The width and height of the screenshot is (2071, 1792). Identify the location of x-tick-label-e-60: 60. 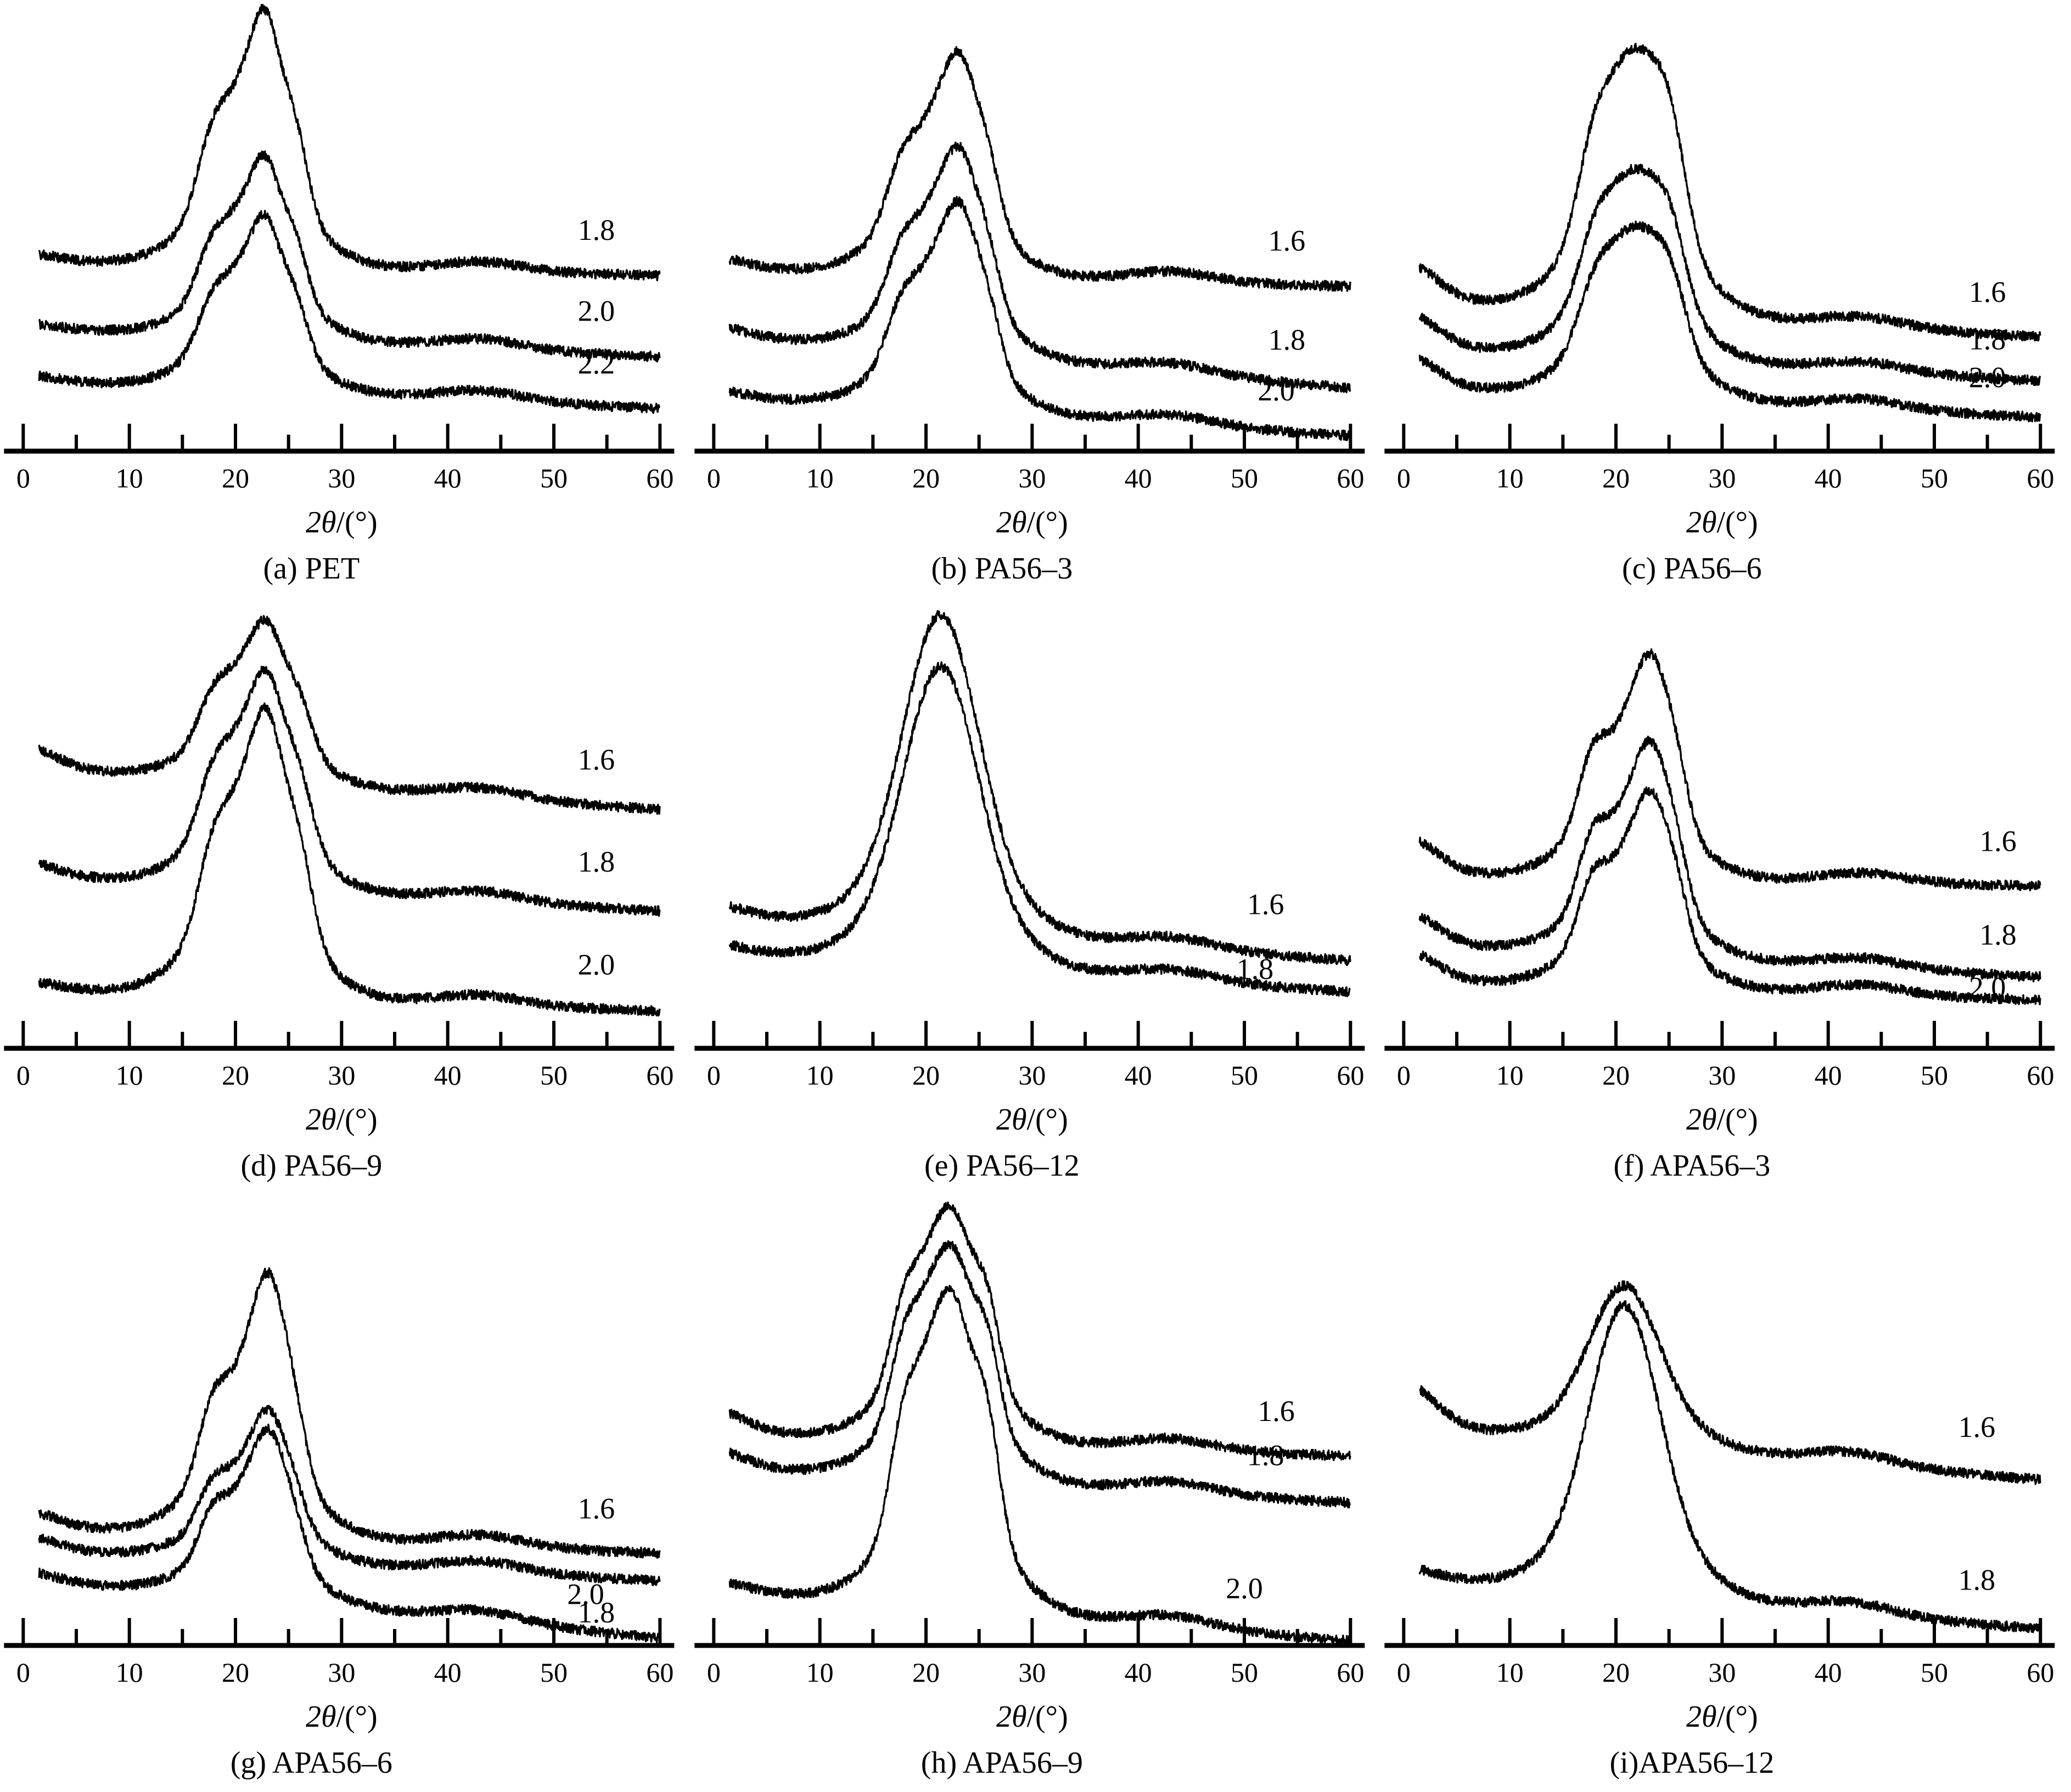
(1350, 1075).